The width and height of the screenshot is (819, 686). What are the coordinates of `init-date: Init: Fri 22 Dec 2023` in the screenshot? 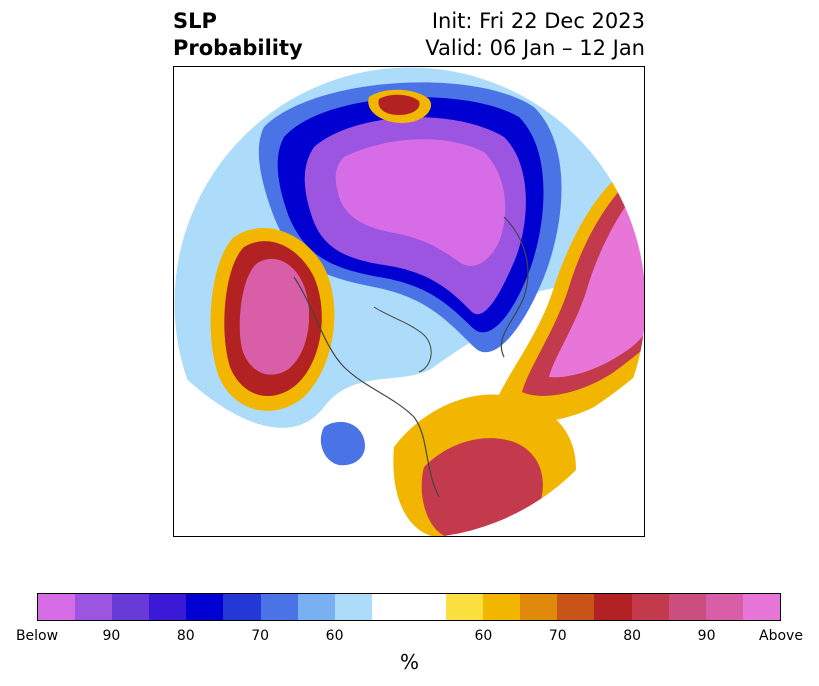 It's located at (538, 21).